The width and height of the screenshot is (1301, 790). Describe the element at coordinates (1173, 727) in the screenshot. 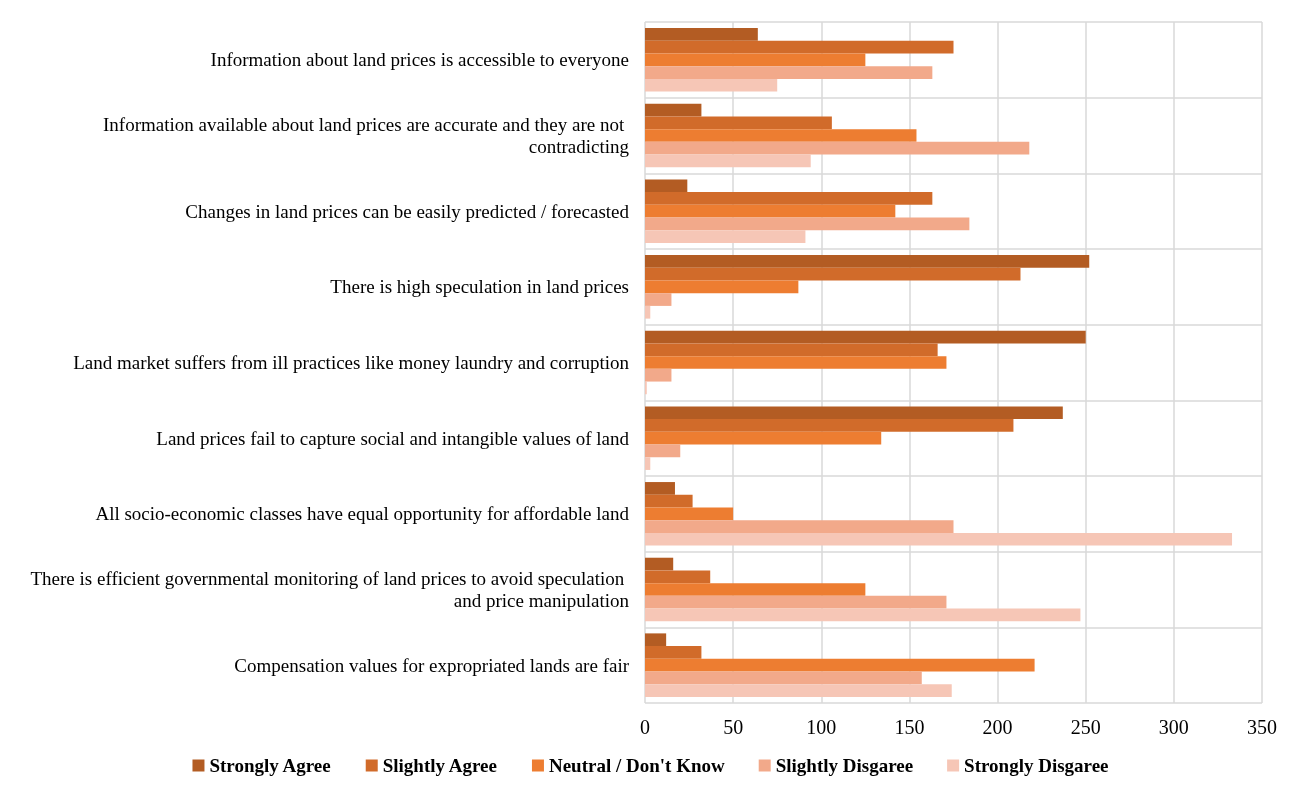

I see `x-tick-label: 300` at that location.